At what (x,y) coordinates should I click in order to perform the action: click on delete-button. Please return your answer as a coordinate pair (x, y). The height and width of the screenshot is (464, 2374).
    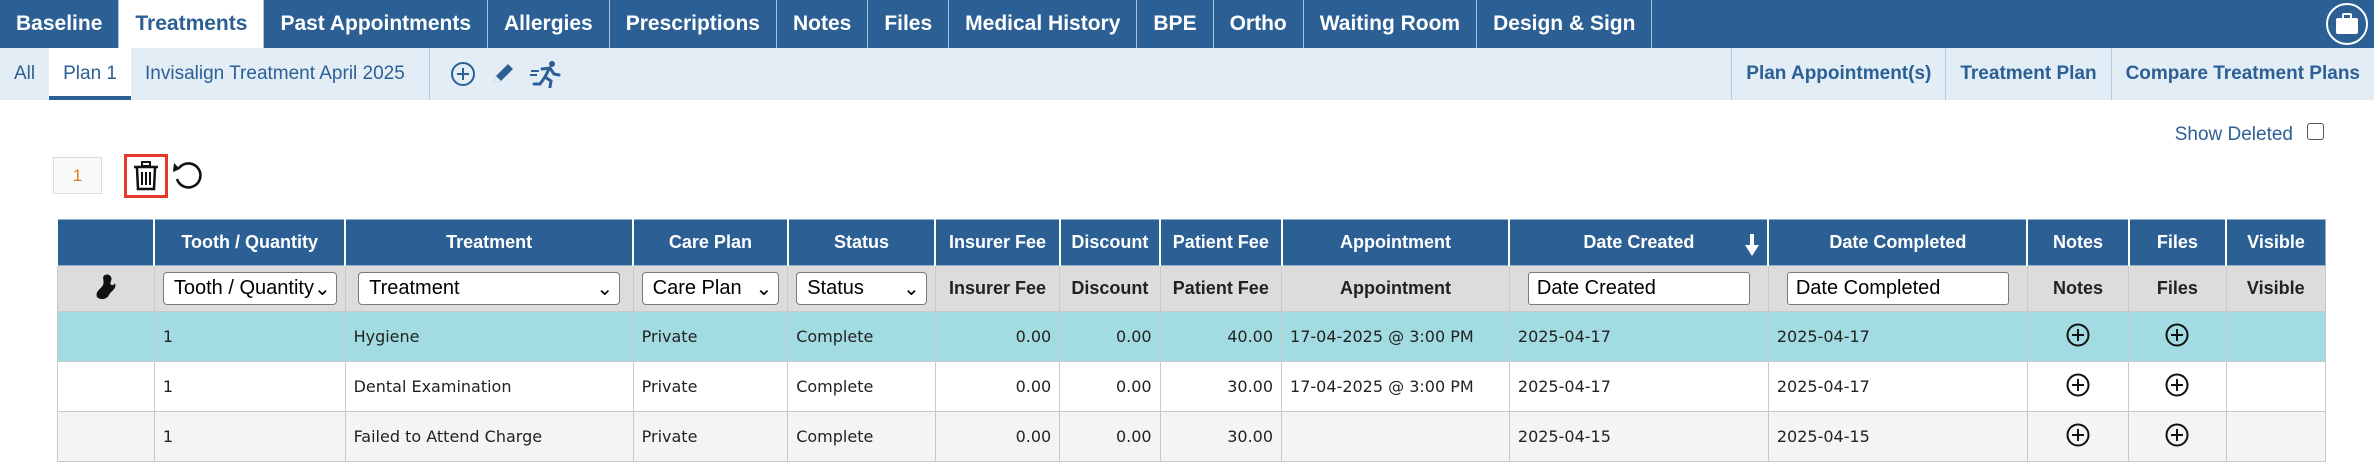
    Looking at the image, I should click on (146, 176).